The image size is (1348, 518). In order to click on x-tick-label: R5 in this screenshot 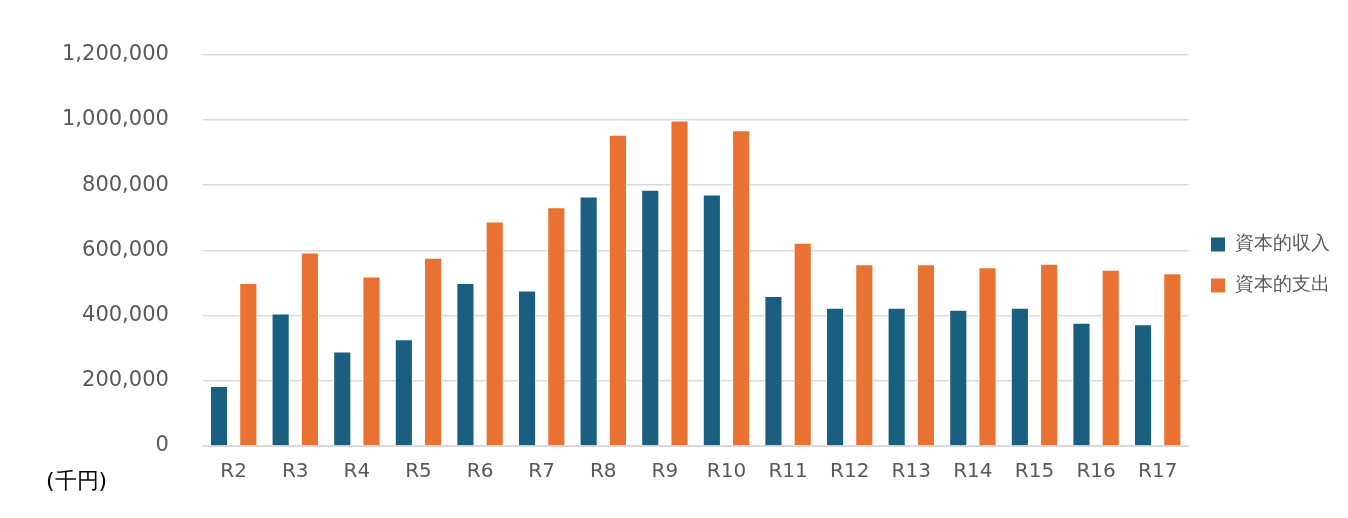, I will do `click(418, 470)`.